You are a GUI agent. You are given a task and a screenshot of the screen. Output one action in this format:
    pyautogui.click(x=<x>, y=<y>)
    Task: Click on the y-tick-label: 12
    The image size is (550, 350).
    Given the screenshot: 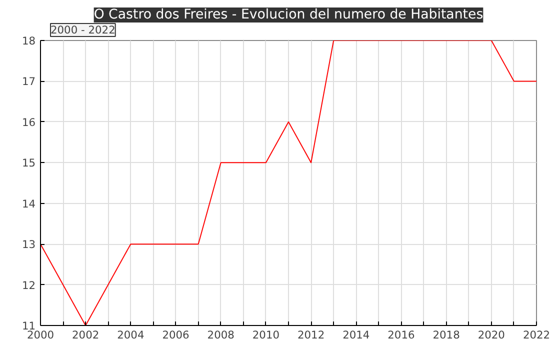 What is the action you would take?
    pyautogui.click(x=29, y=285)
    